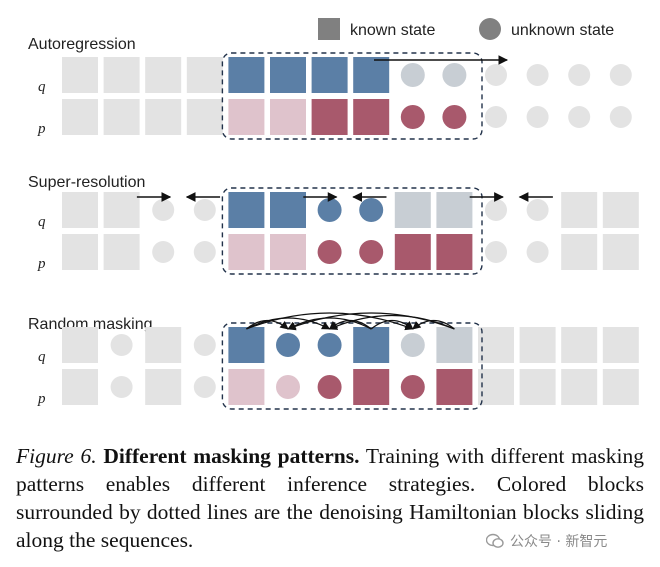  I want to click on watermark-text: 公众号 · 新智元, so click(559, 542).